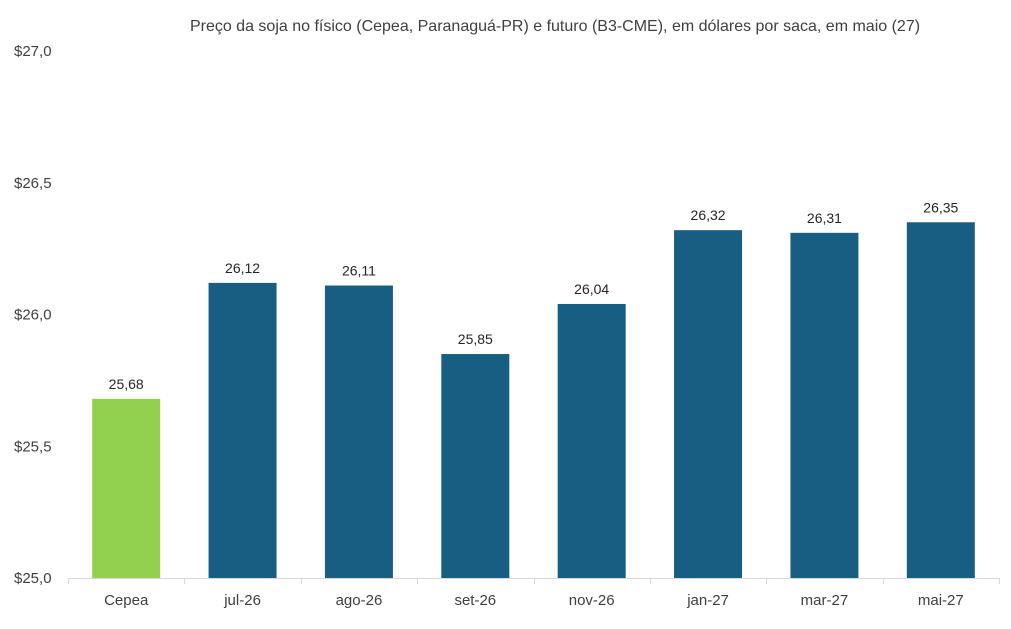  Describe the element at coordinates (33, 183) in the screenshot. I see `y-tick-label: $26,5` at that location.